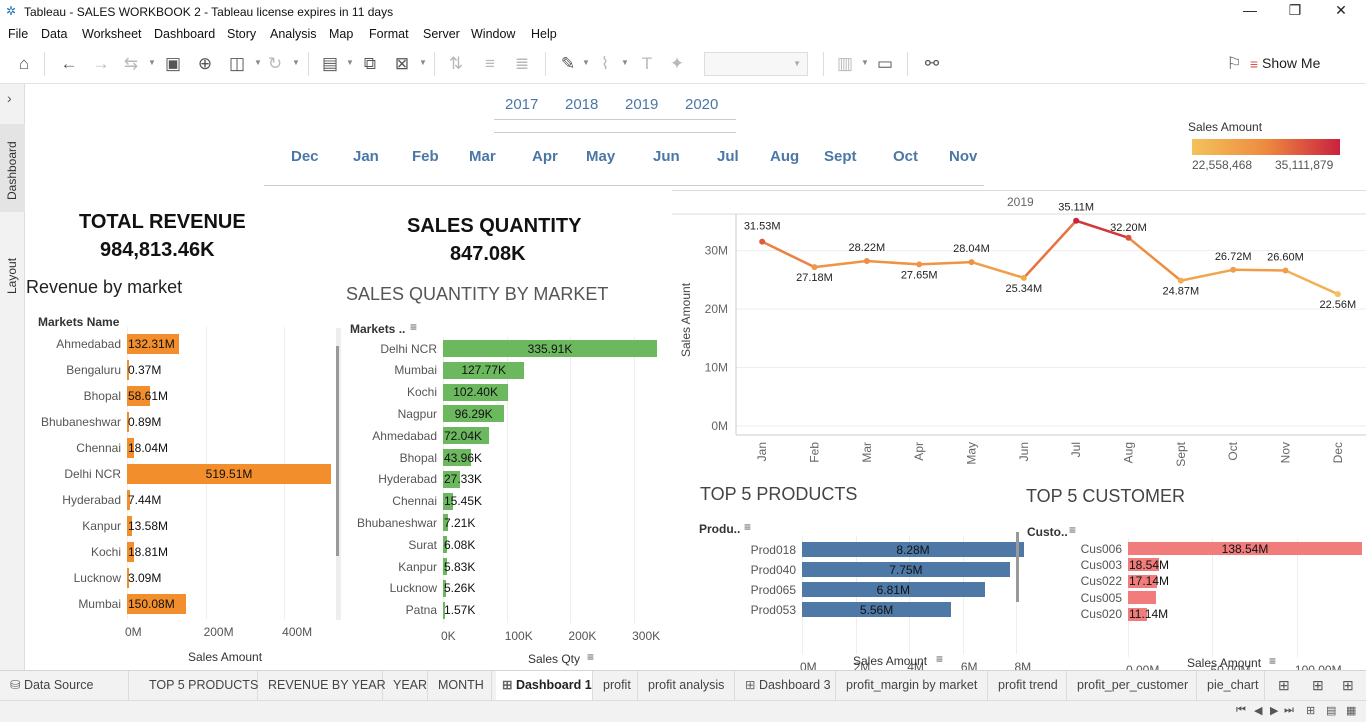 This screenshot has width=1366, height=722. I want to click on film-strip-icon: ▤, so click(1331, 711).